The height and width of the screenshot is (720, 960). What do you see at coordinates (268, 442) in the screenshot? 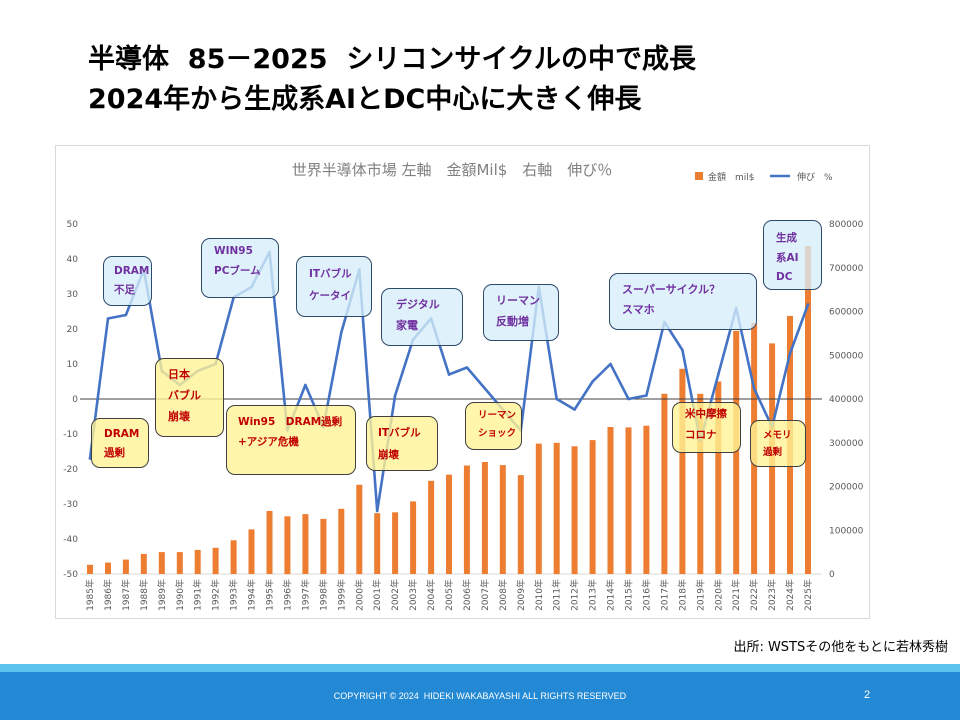
I see `annotation-text: +アジア危機` at bounding box center [268, 442].